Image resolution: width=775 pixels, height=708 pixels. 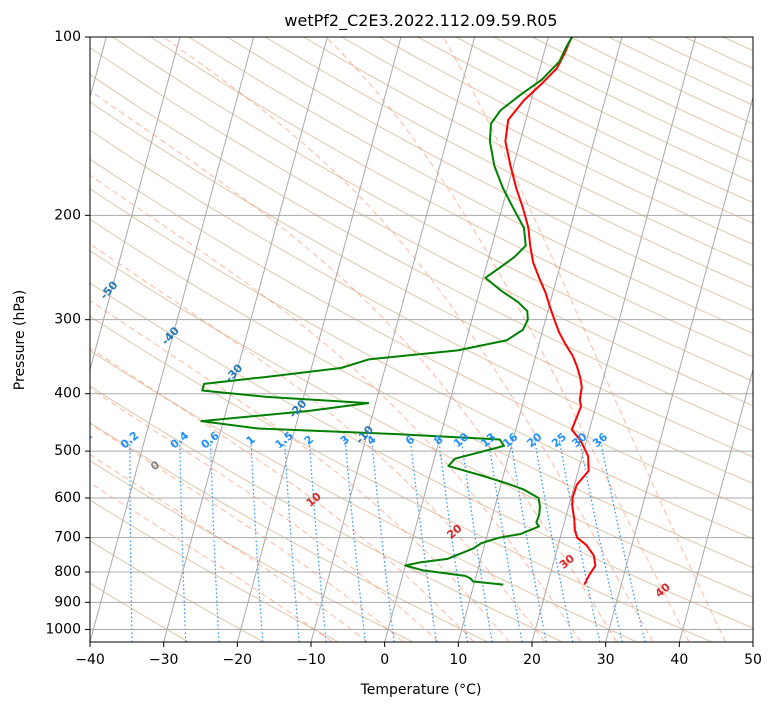 What do you see at coordinates (311, 660) in the screenshot?
I see `x-tick-label: −10` at bounding box center [311, 660].